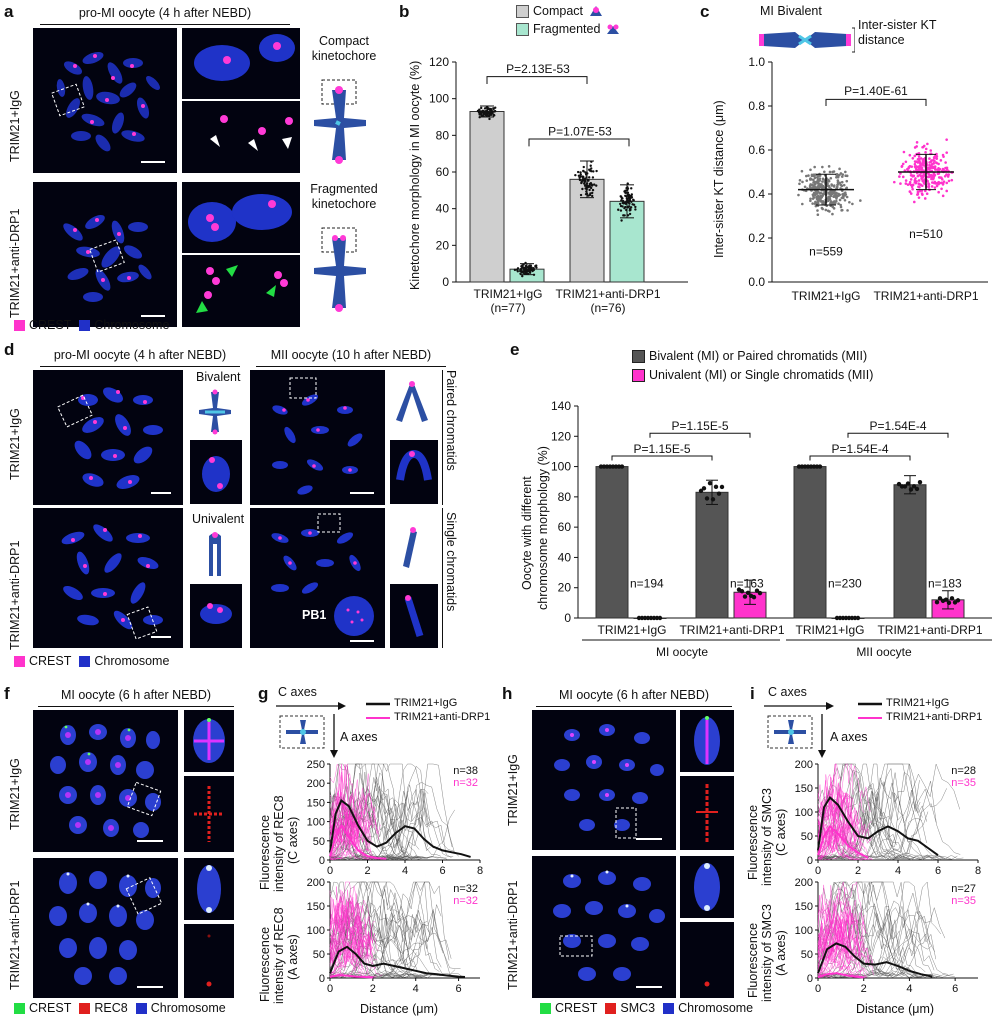 Image resolution: width=1000 pixels, height=1021 pixels. What do you see at coordinates (707, 741) in the screenshot?
I see `panel-h-zoom1` at bounding box center [707, 741].